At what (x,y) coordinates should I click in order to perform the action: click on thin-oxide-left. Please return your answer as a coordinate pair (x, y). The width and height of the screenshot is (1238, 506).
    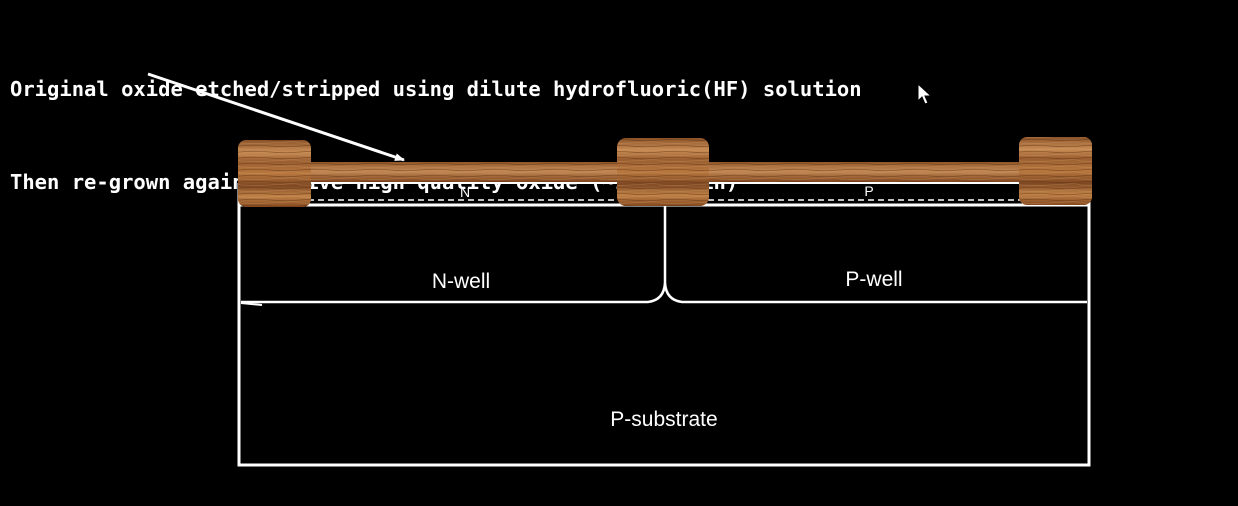
    Looking at the image, I should click on (465, 172).